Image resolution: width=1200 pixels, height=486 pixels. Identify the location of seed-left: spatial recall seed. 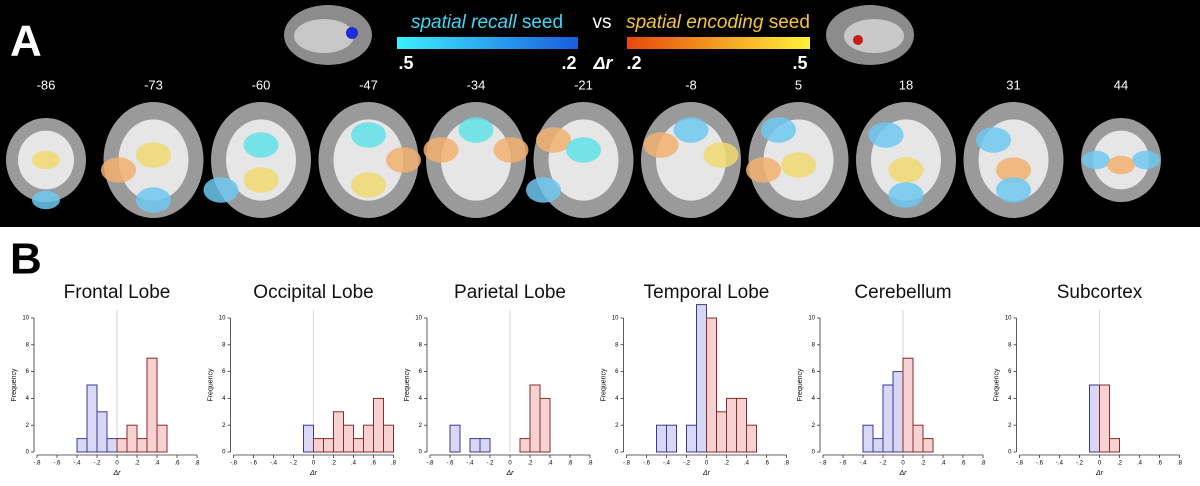
(487, 22).